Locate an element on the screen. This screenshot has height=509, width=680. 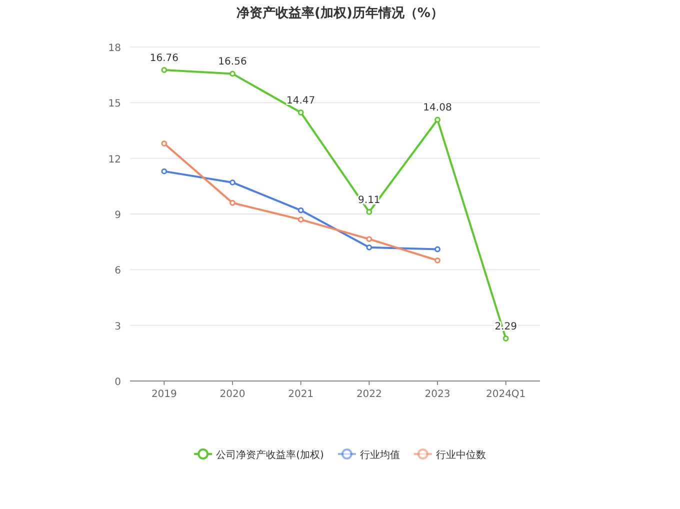
legend-label: 行业均值 is located at coordinates (380, 455).